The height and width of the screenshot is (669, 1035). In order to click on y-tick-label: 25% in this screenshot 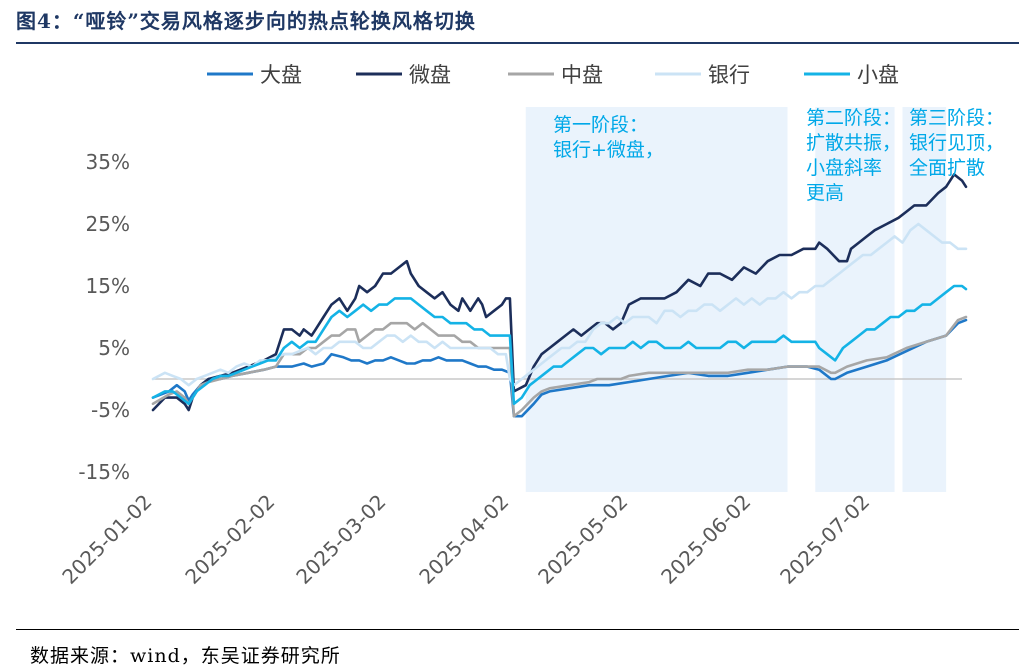, I will do `click(108, 224)`.